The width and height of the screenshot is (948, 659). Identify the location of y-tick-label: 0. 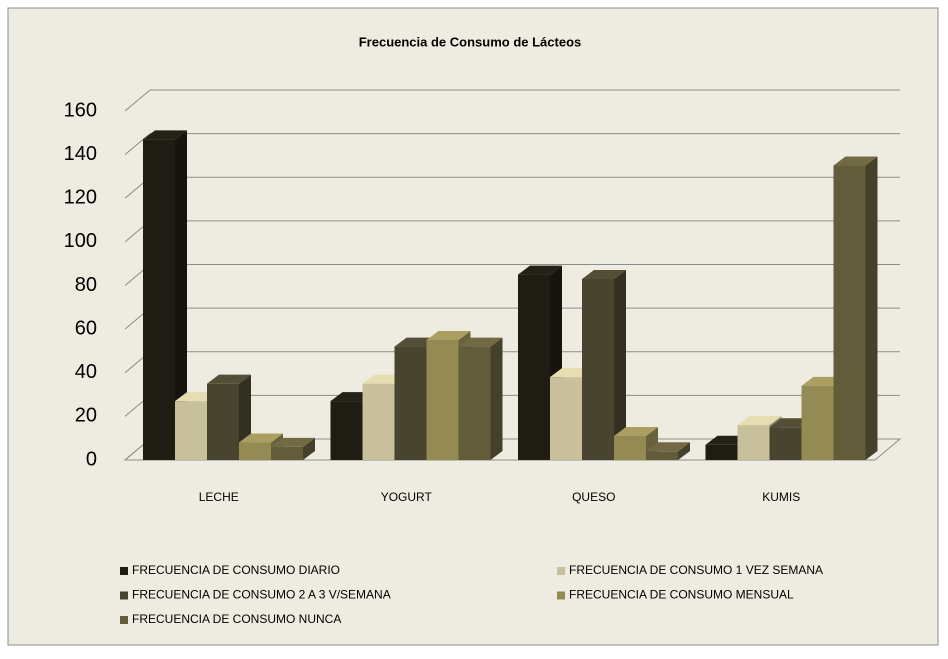
(91, 459).